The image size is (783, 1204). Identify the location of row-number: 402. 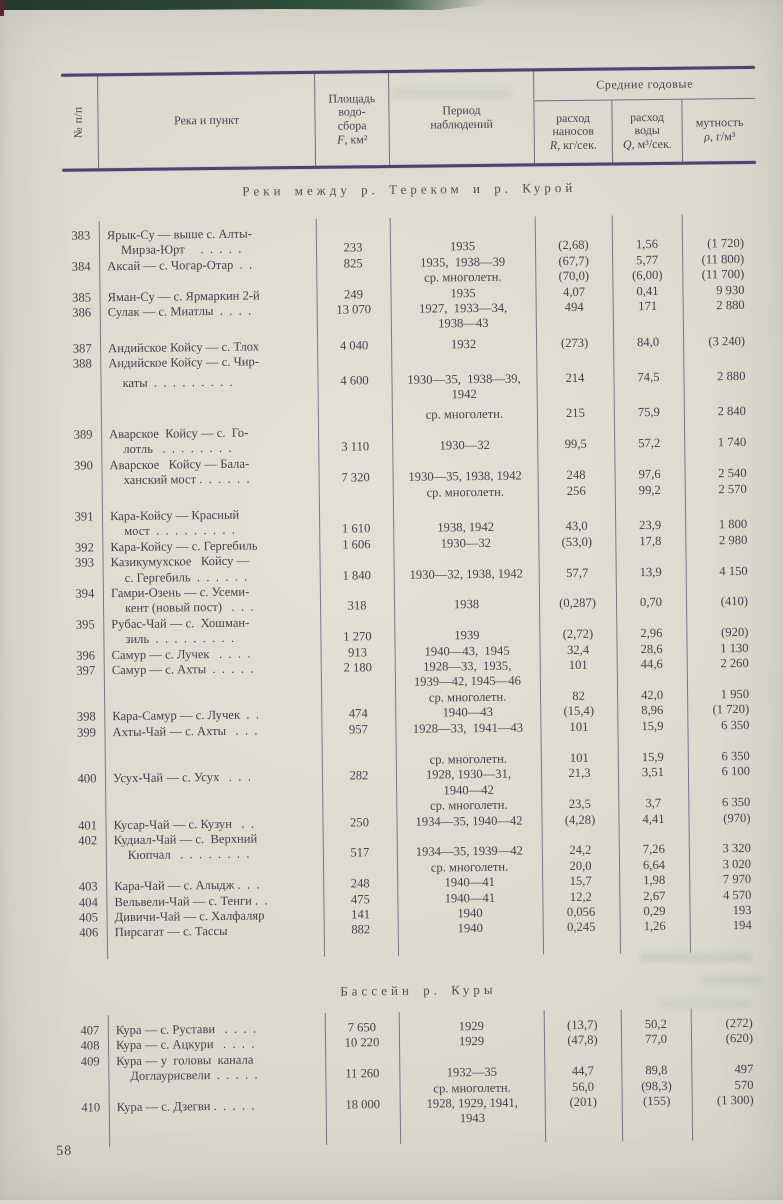
(88, 840).